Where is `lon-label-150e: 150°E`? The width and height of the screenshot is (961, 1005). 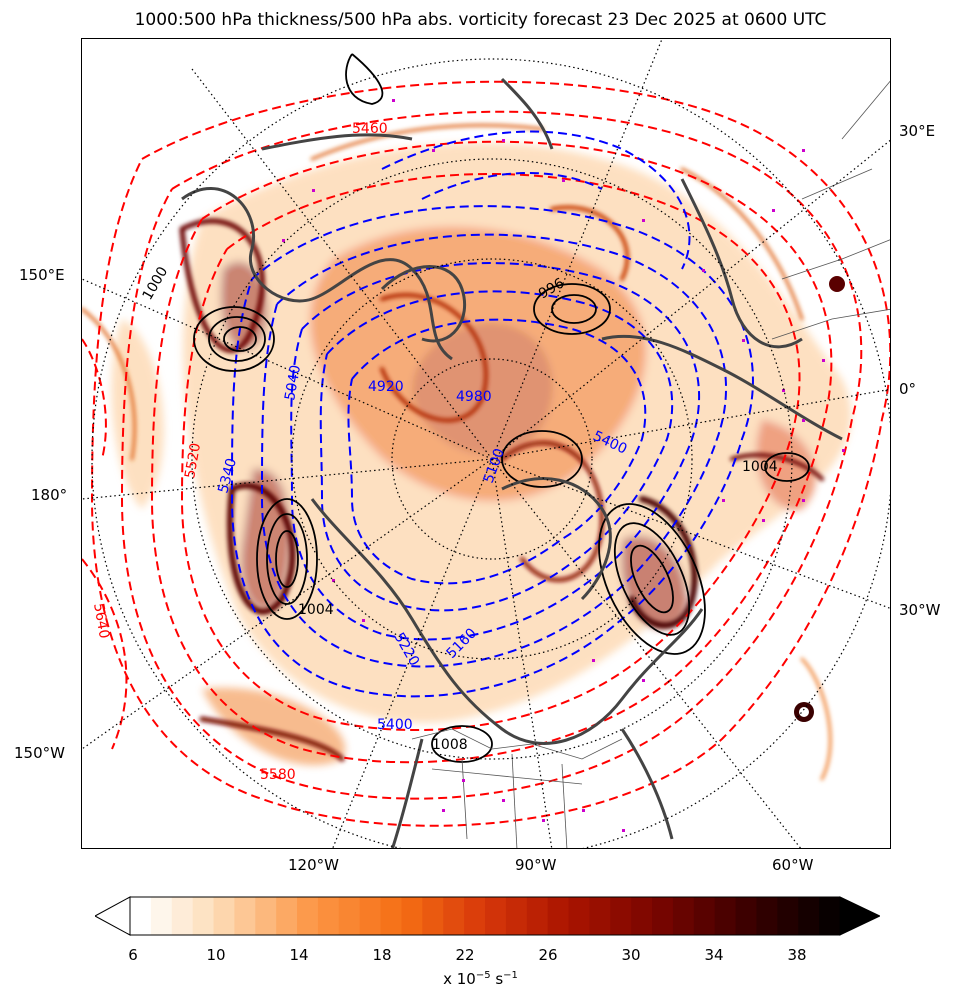 lon-label-150e: 150°E is located at coordinates (42, 275).